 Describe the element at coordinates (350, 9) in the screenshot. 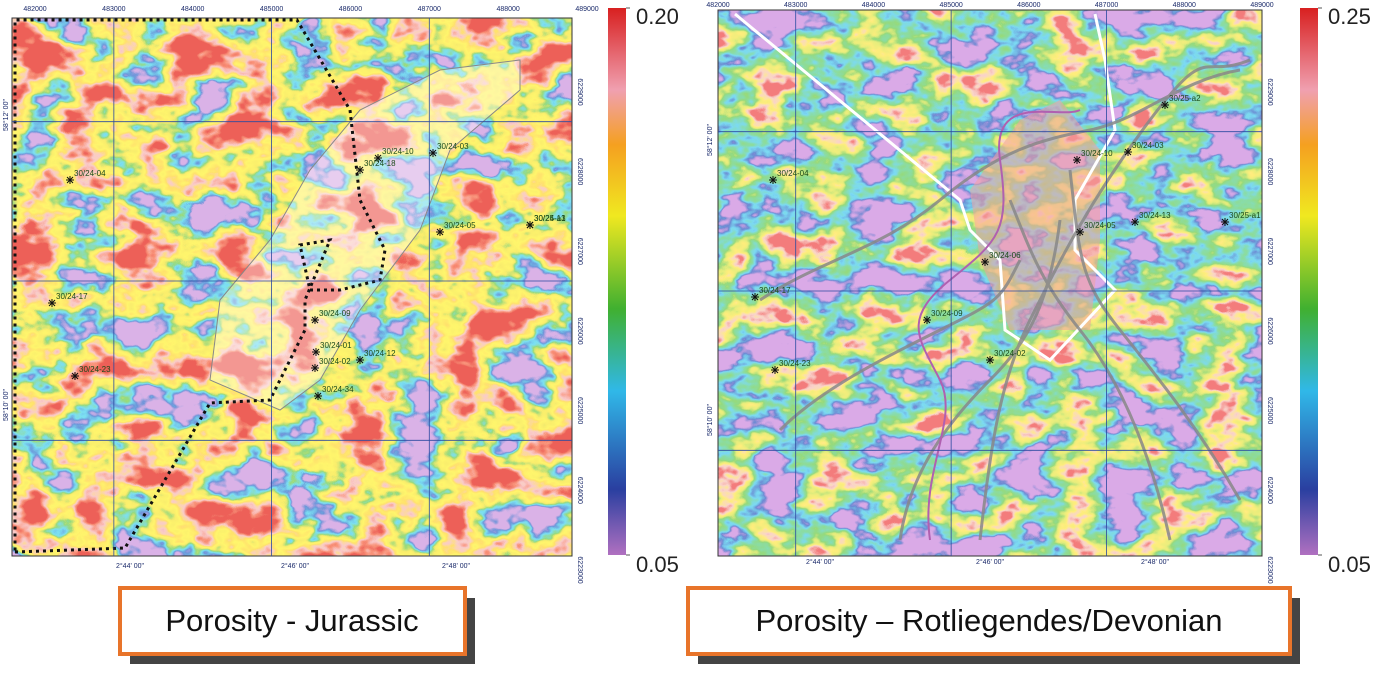

I see `easting-label: 486000` at that location.